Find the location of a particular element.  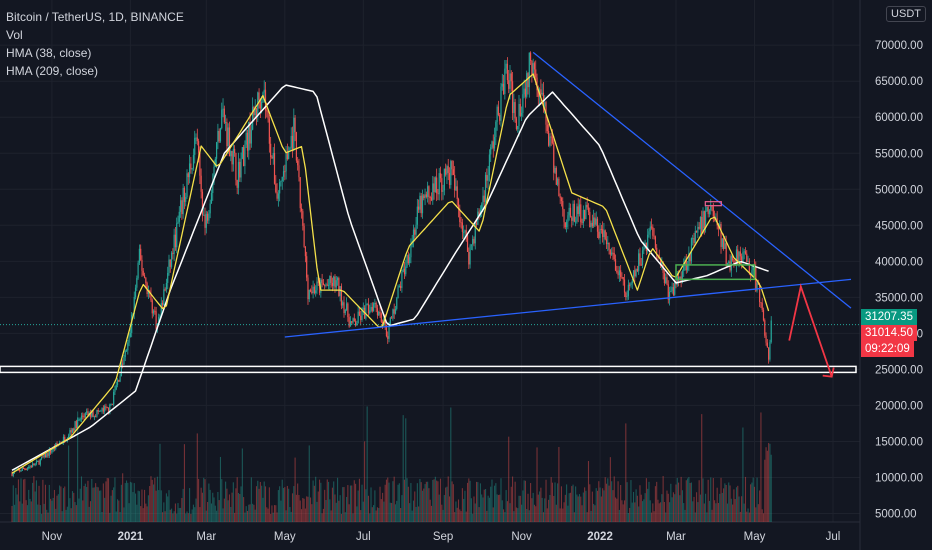

currency-button: USDT is located at coordinates (906, 14).